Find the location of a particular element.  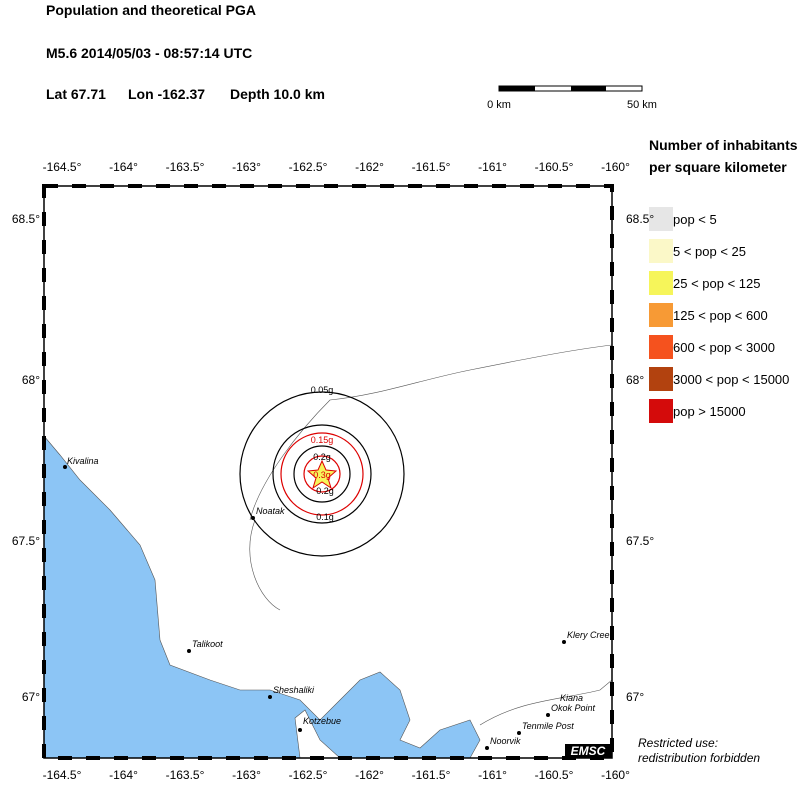

lon: Lon -162.37 is located at coordinates (166, 94).